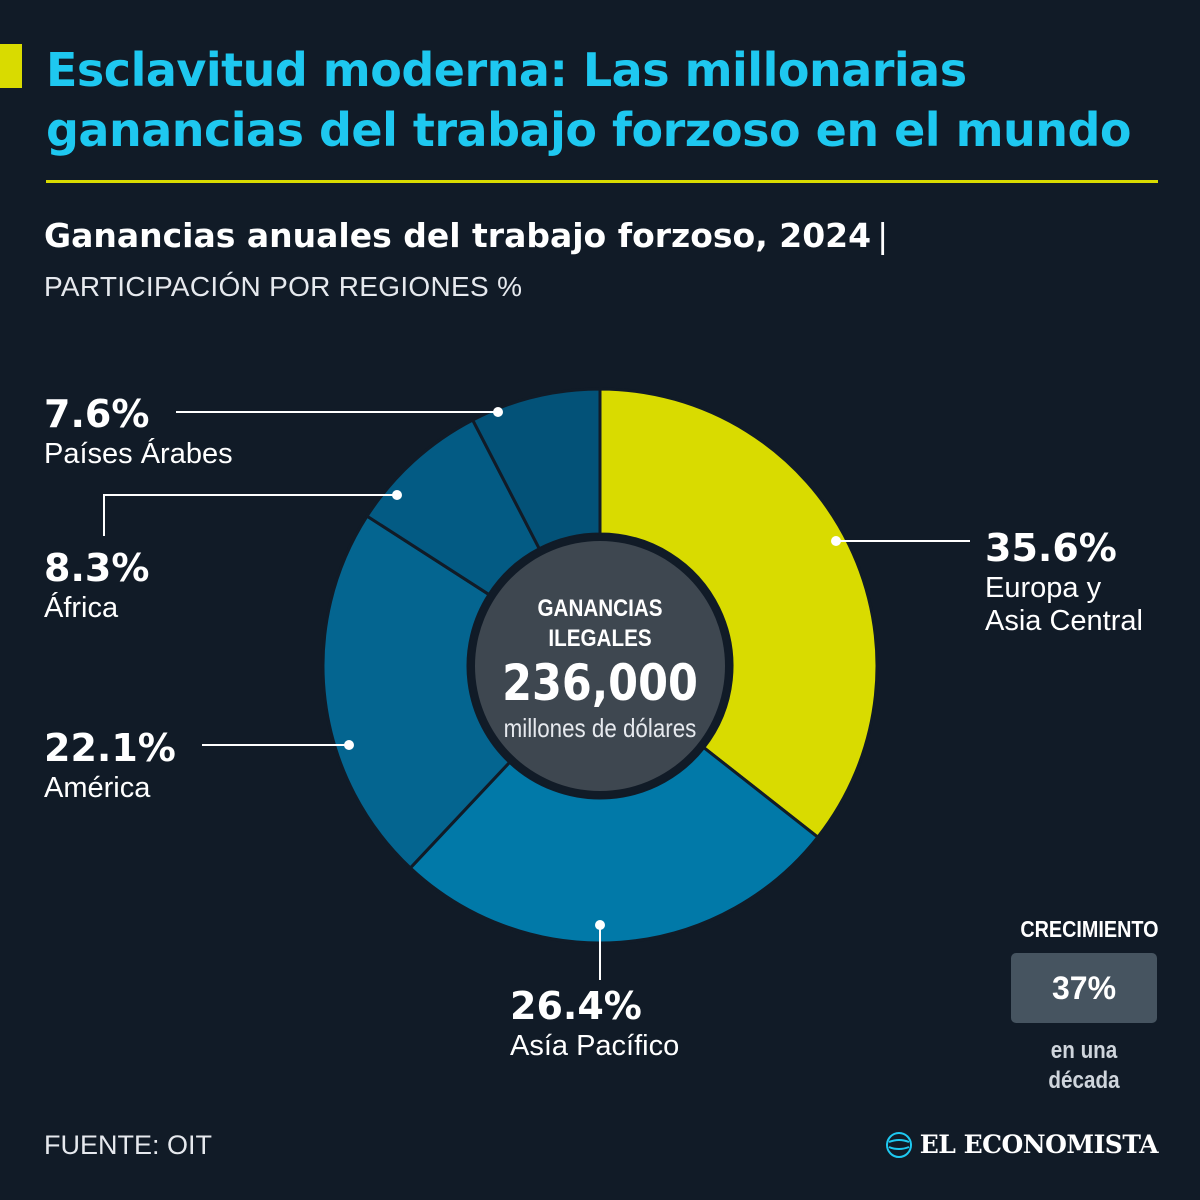 This screenshot has width=1200, height=1200. Describe the element at coordinates (1043, 588) in the screenshot. I see `label-europa-name-1: Europa y` at that location.